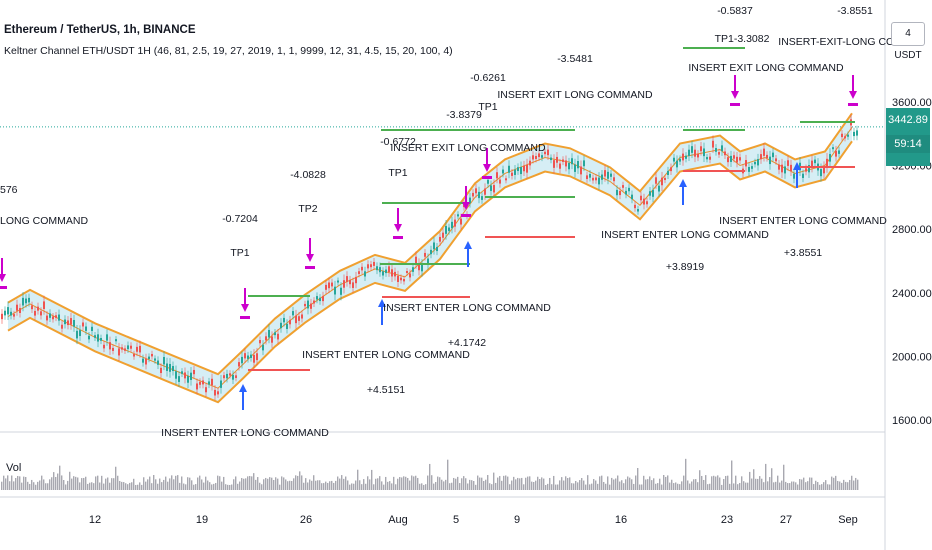  I want to click on last-price-tag: 3442.89 59:14, so click(908, 137).